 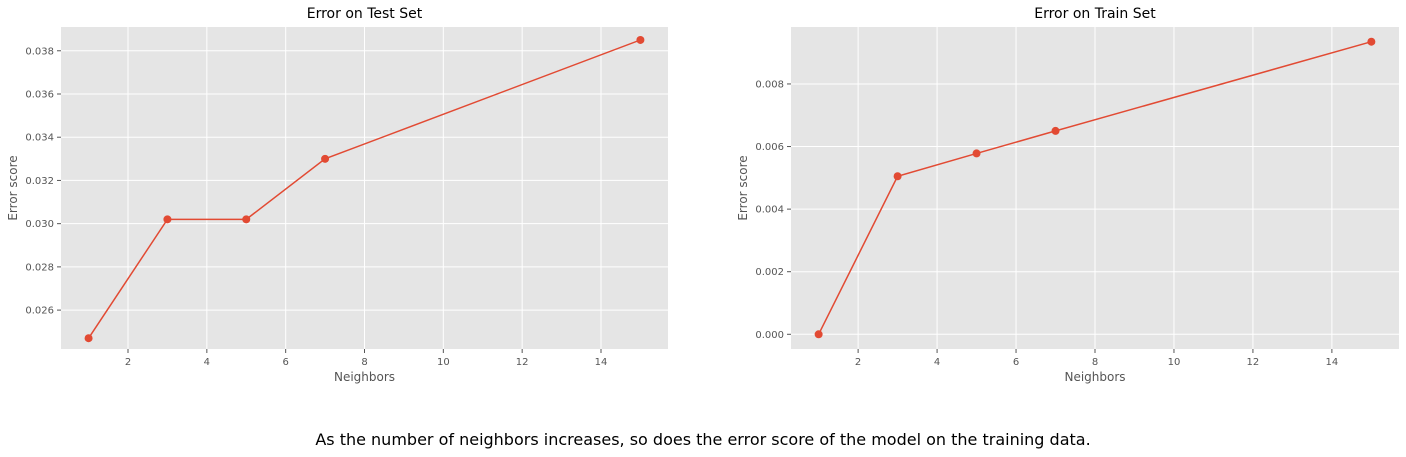 I want to click on chart-1-y-tick-label: 0.038, so click(x=39, y=51).